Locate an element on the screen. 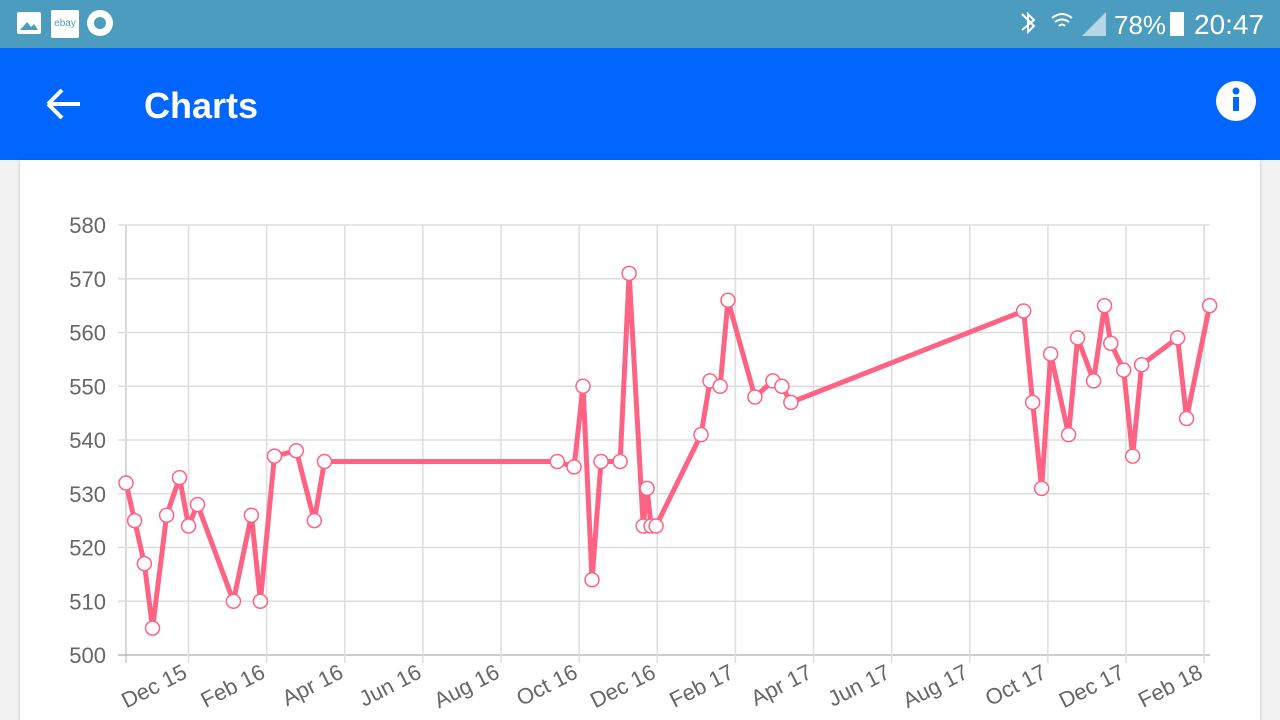 The height and width of the screenshot is (720, 1280). y-tick-label: 550 is located at coordinates (87, 386).